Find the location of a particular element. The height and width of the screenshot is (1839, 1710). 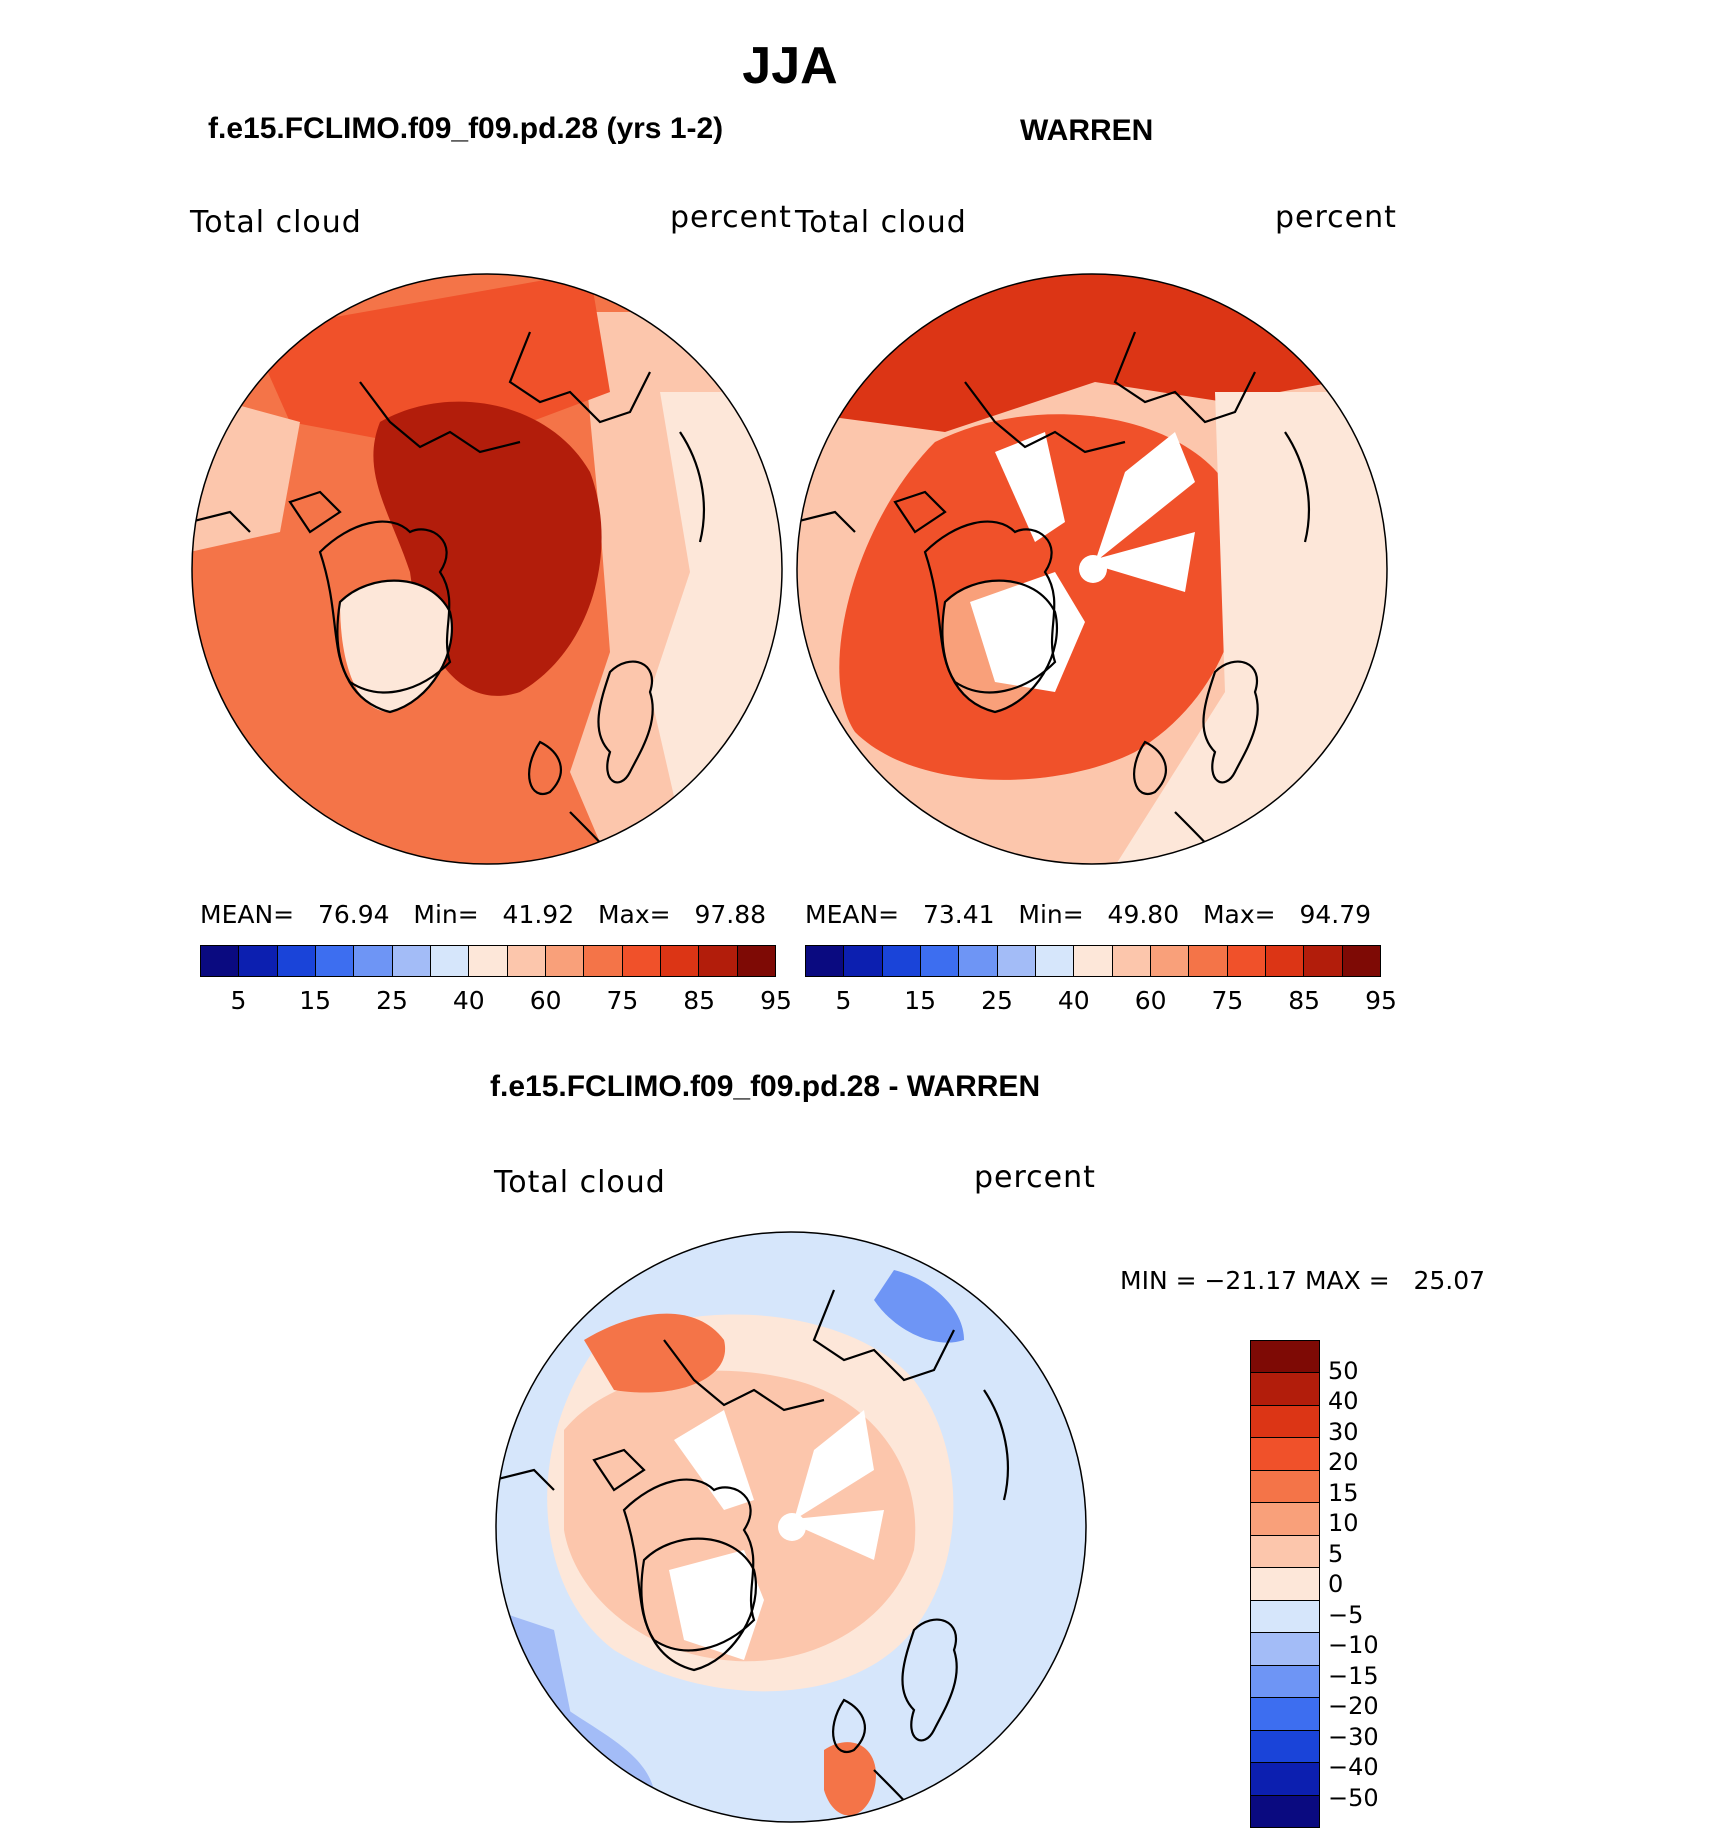

left-mean-value: 76.94 is located at coordinates (353, 914).